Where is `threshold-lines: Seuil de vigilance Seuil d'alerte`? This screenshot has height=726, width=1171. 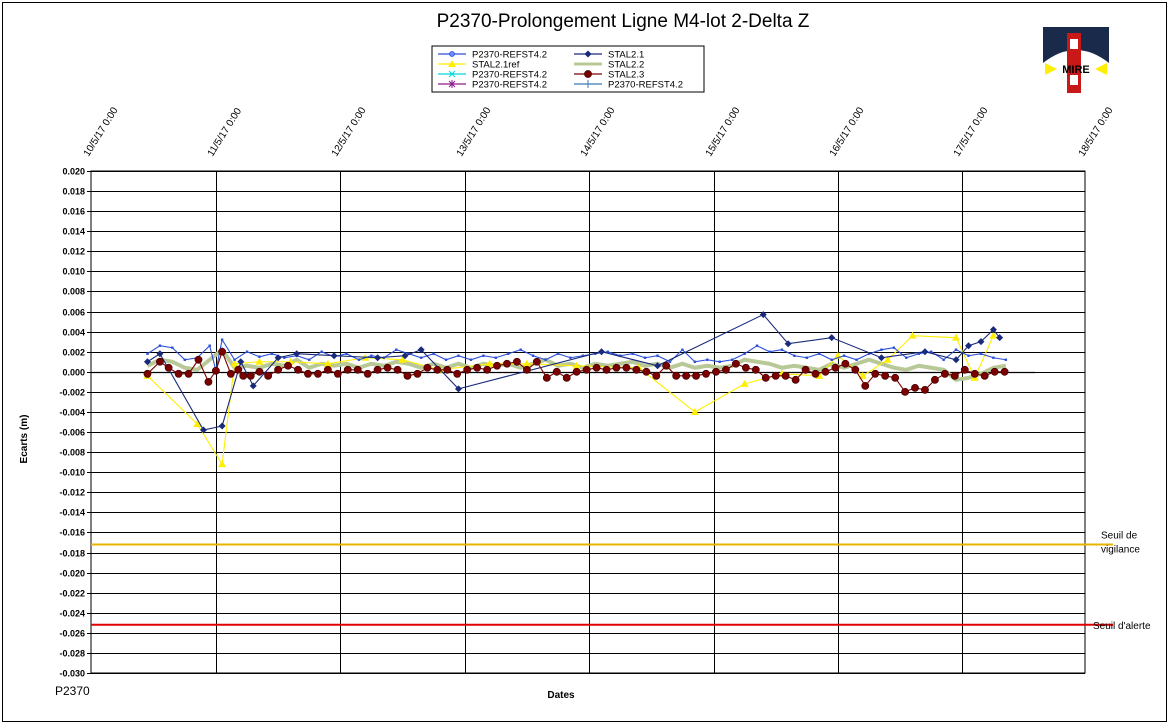 threshold-lines: Seuil de vigilance Seuil d'alerte is located at coordinates (621, 581).